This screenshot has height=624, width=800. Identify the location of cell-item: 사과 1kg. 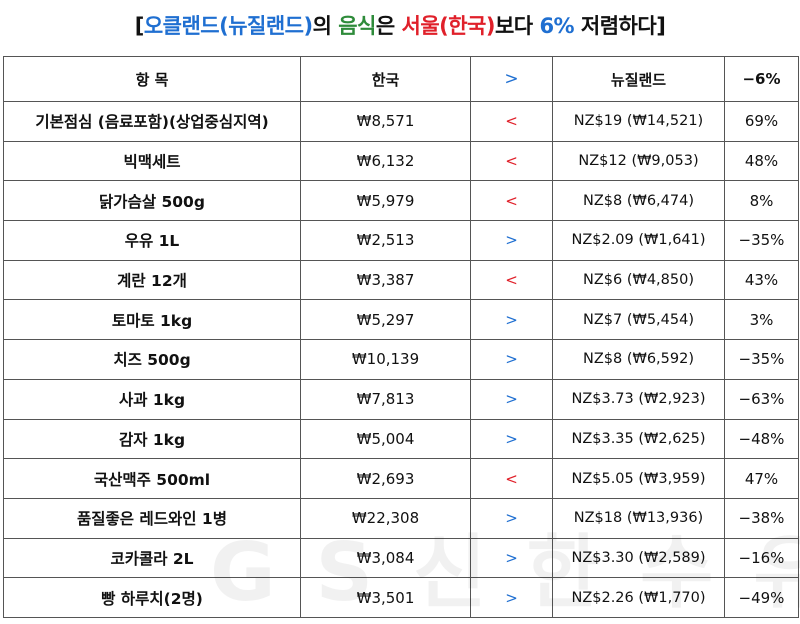
(152, 399).